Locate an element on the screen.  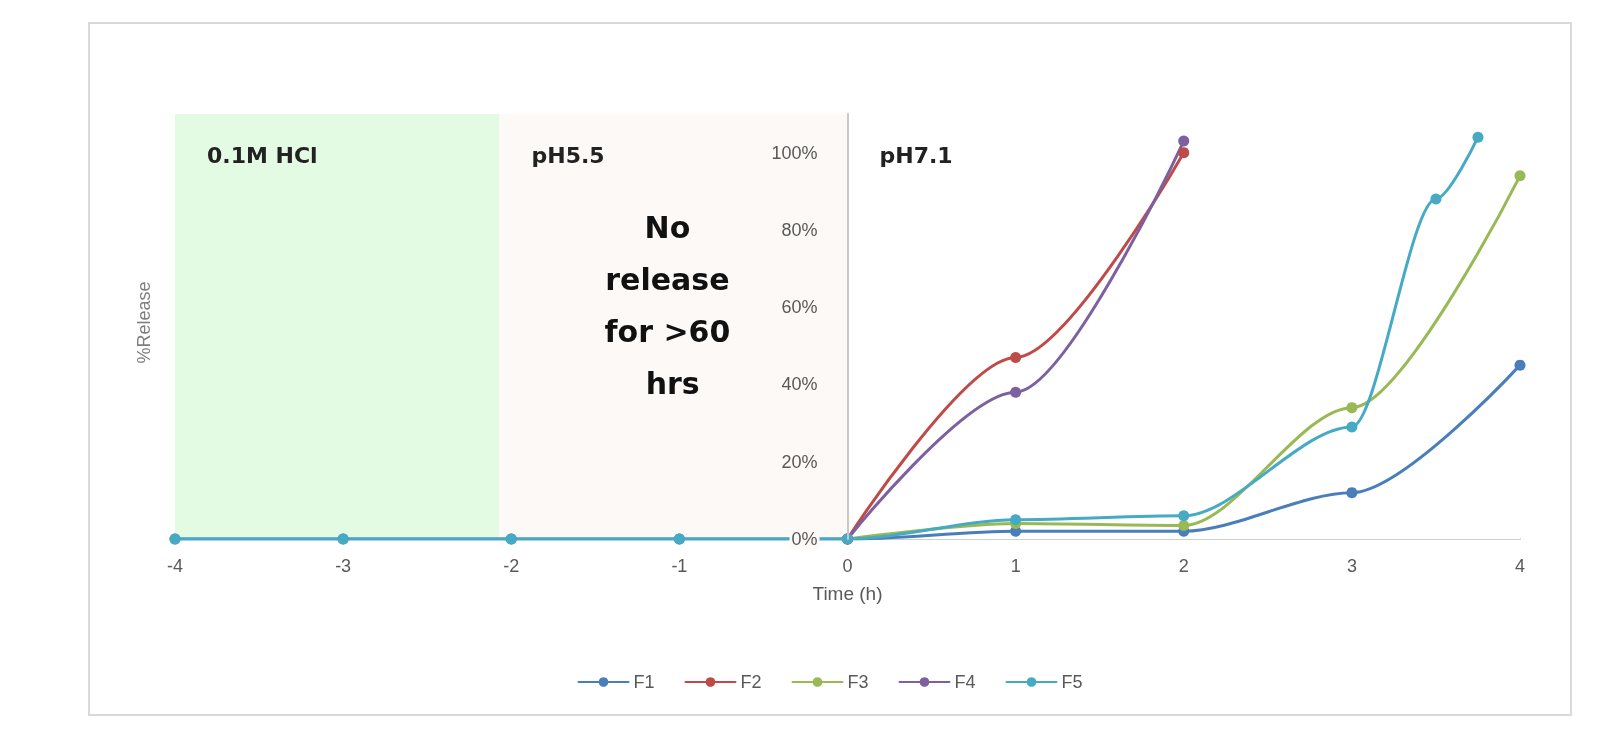
x-tick-label: -4 is located at coordinates (175, 566).